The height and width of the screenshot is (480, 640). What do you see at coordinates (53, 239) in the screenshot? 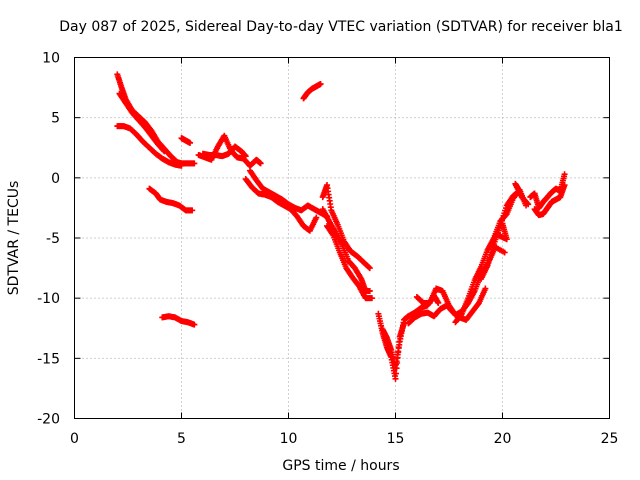
I see `y-tick-label: -5` at bounding box center [53, 239].